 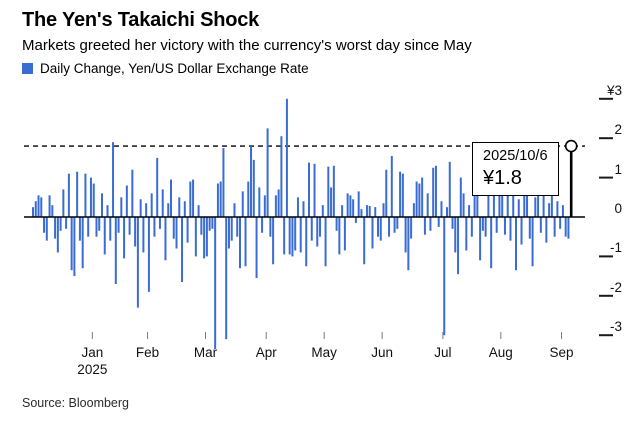 I want to click on annotation-value: ¥1.8, so click(x=502, y=177).